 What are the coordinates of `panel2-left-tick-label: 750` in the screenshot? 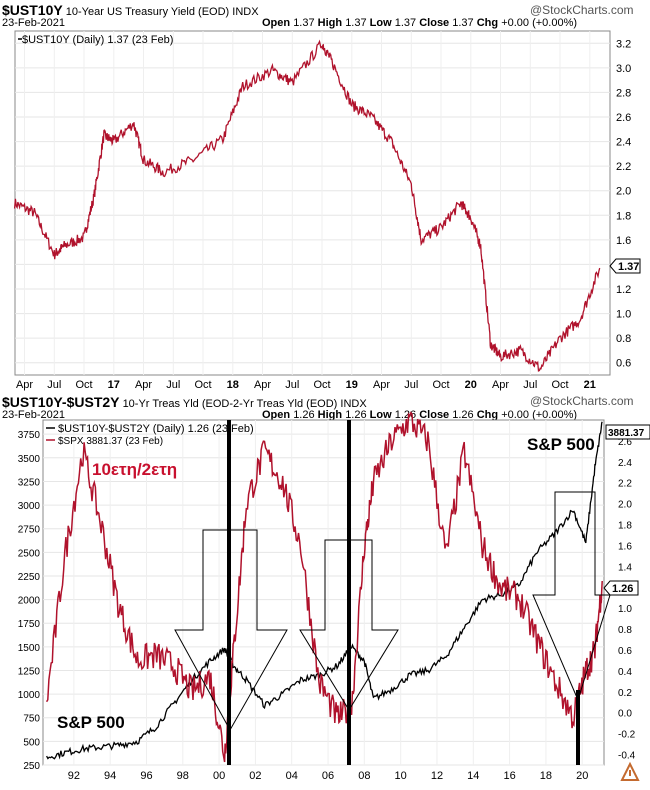 It's located at (31, 719).